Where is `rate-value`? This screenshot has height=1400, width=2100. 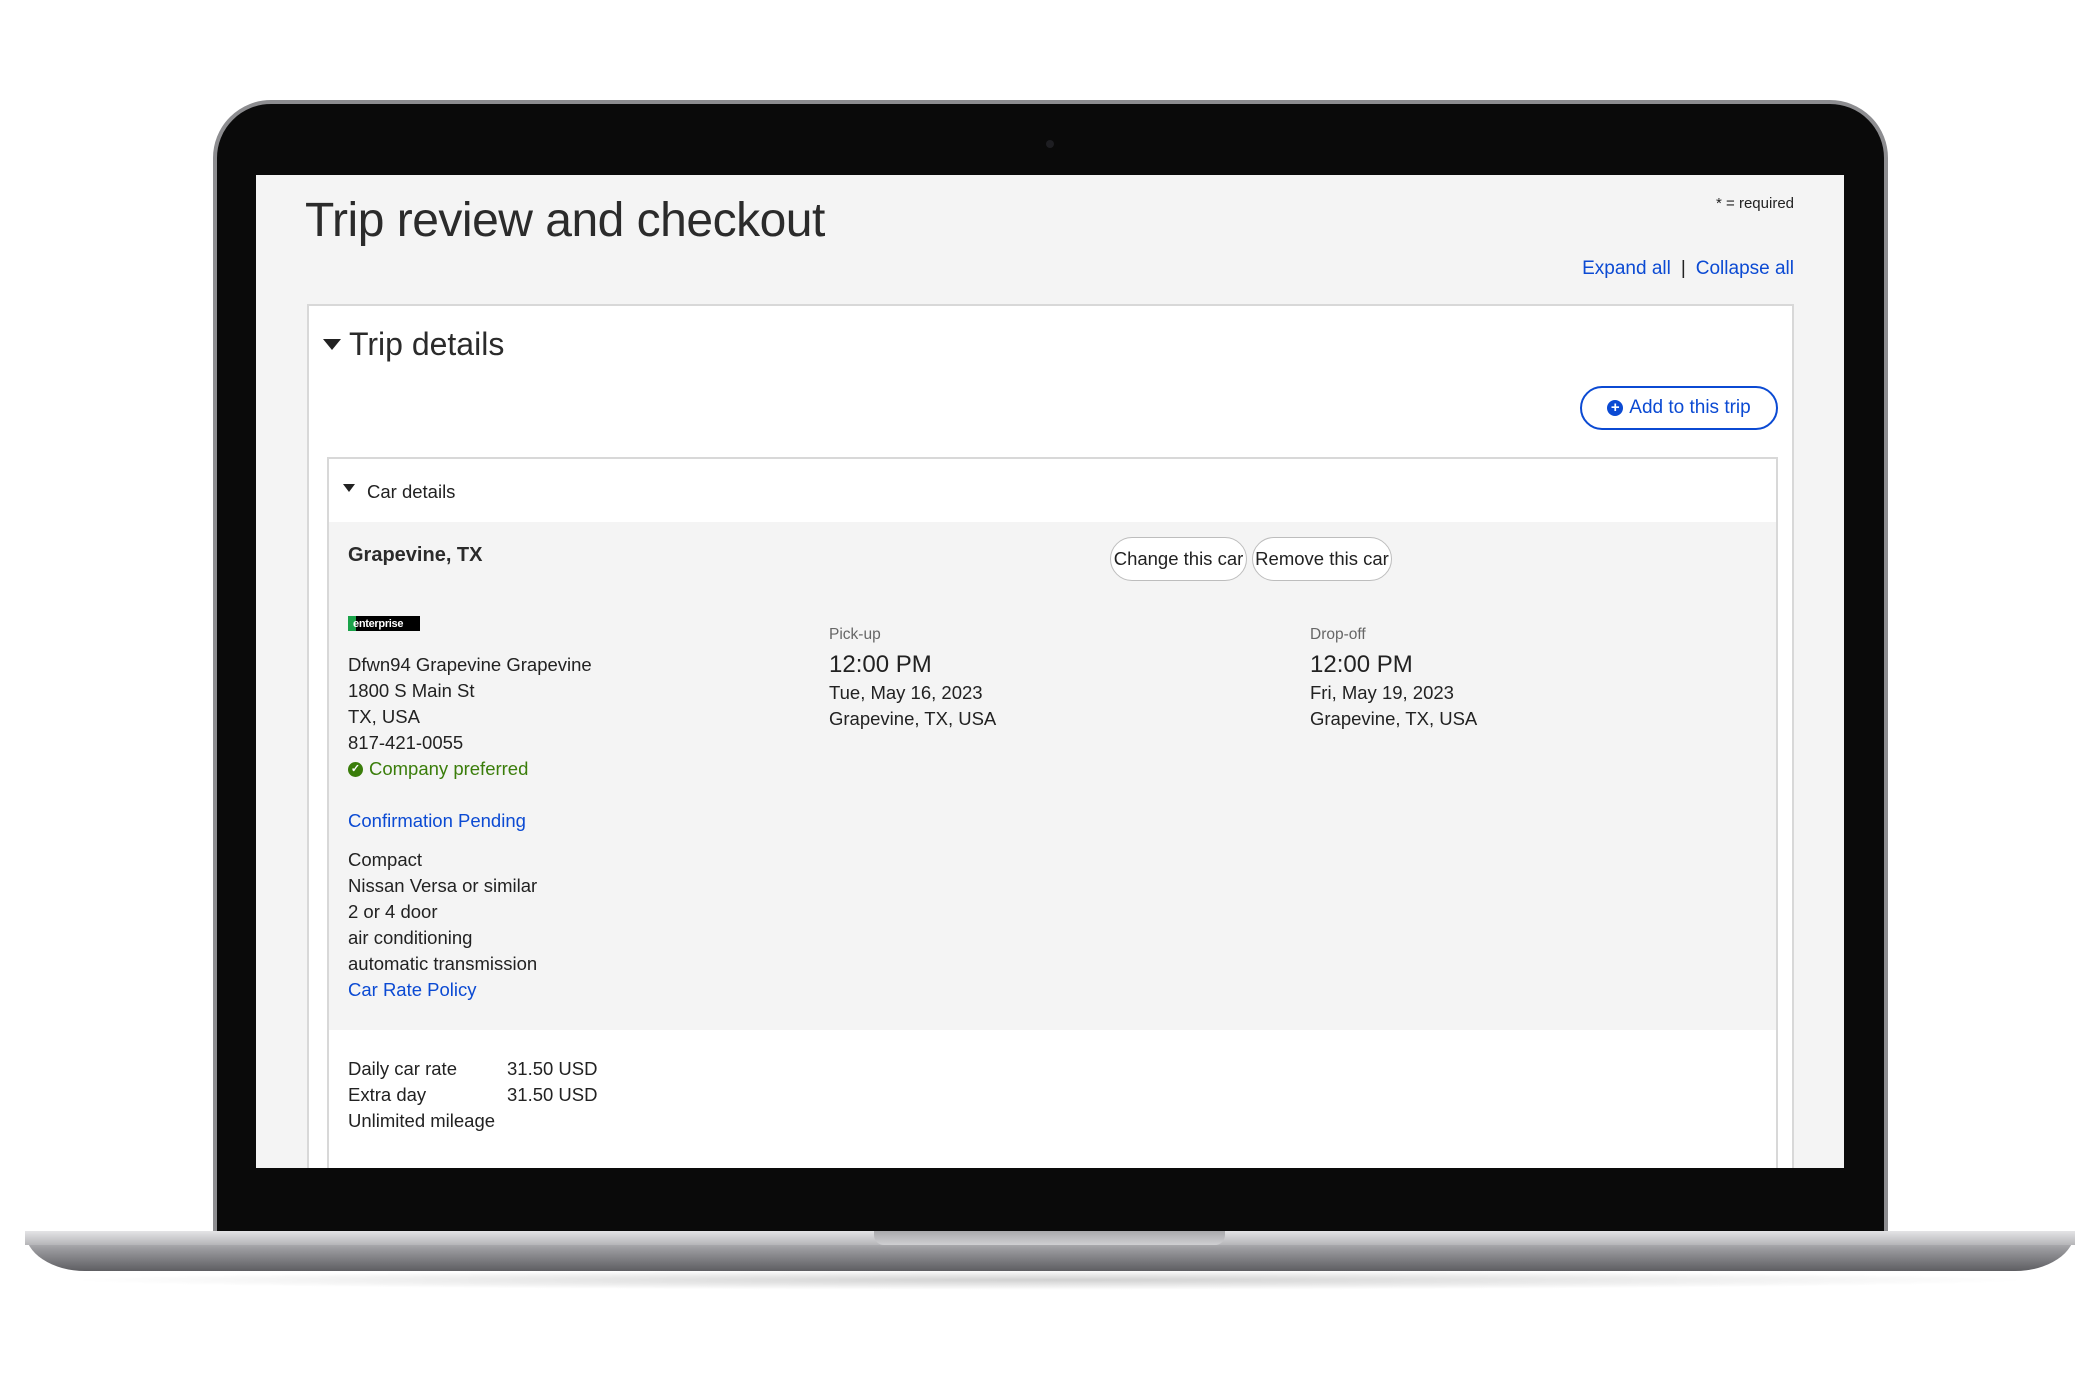 rate-value is located at coordinates (552, 1121).